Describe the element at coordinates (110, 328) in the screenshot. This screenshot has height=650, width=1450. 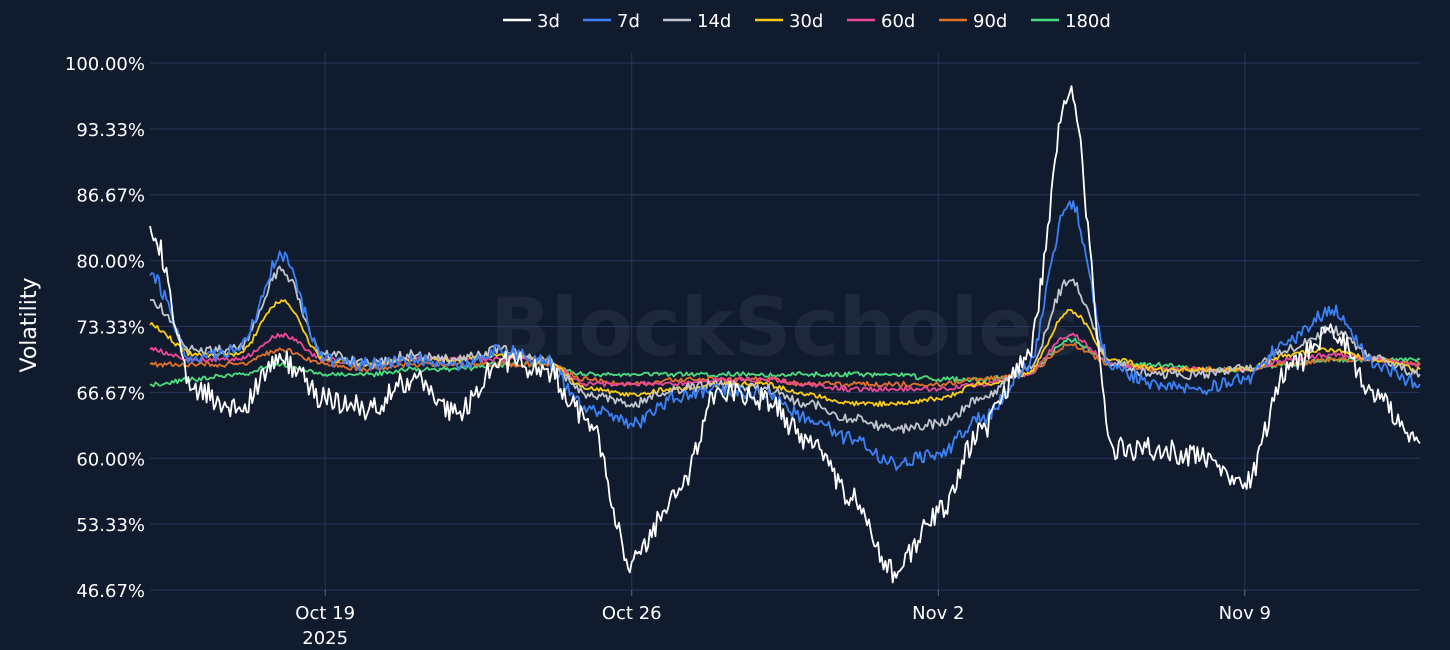
I see `y-tick-label: 73.33%` at that location.